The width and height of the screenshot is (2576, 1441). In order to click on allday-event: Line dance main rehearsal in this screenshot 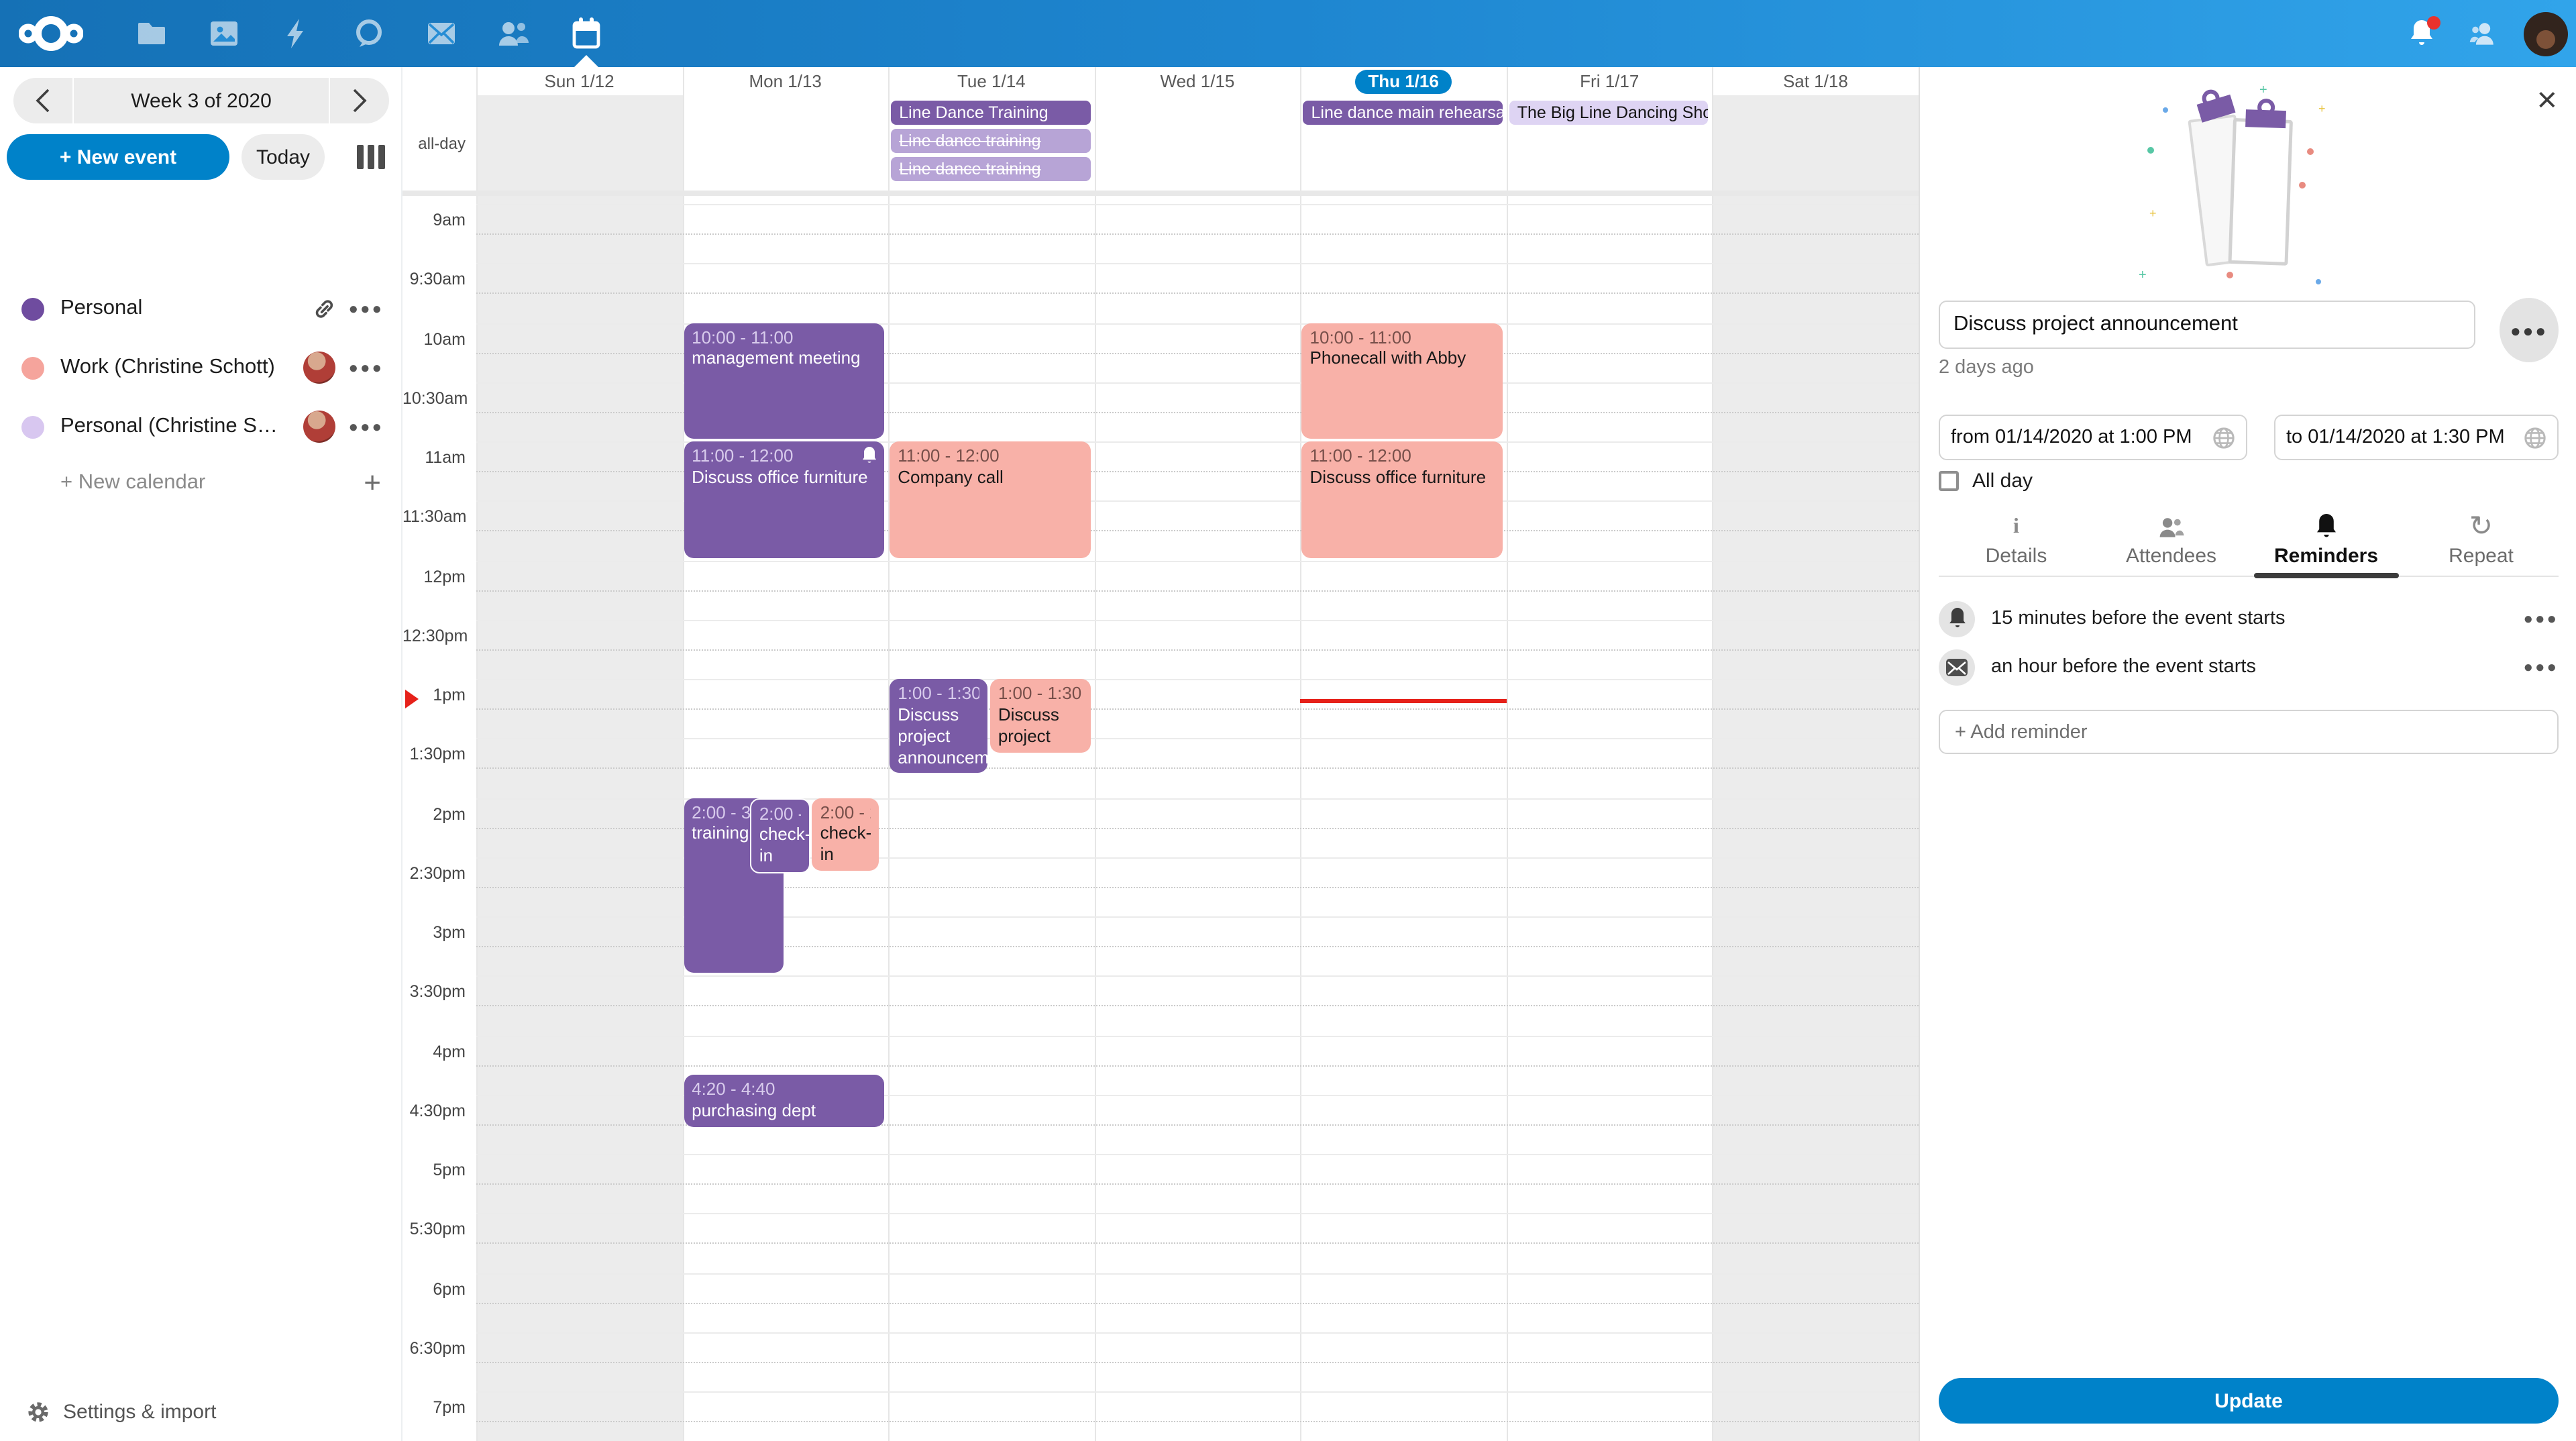, I will do `click(1403, 113)`.